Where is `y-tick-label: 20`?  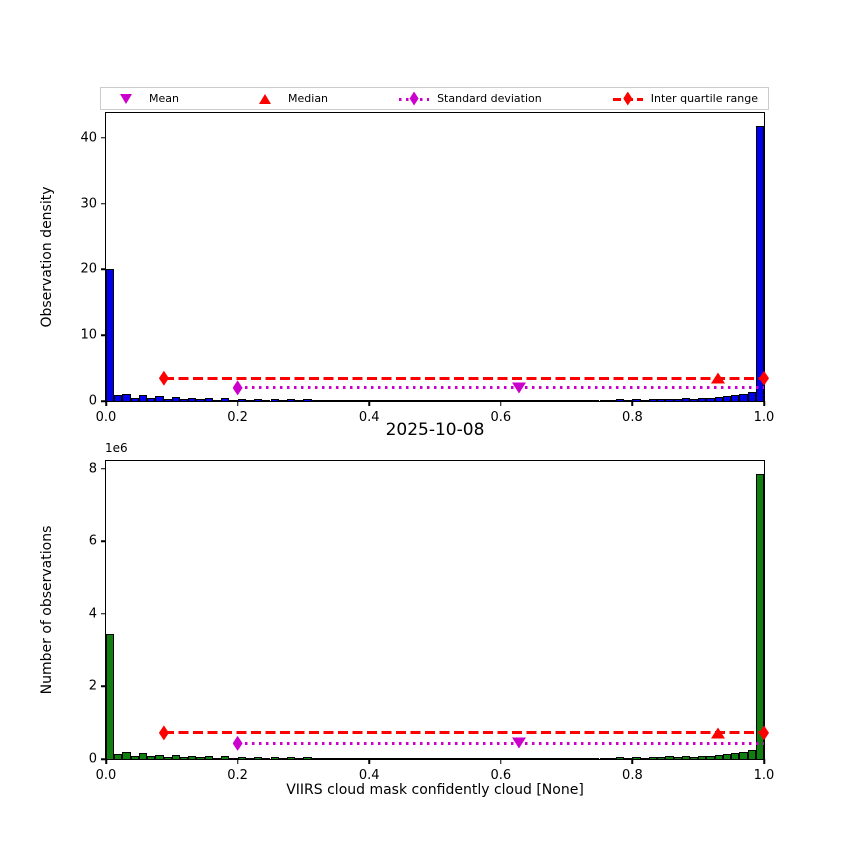 y-tick-label: 20 is located at coordinates (88, 269).